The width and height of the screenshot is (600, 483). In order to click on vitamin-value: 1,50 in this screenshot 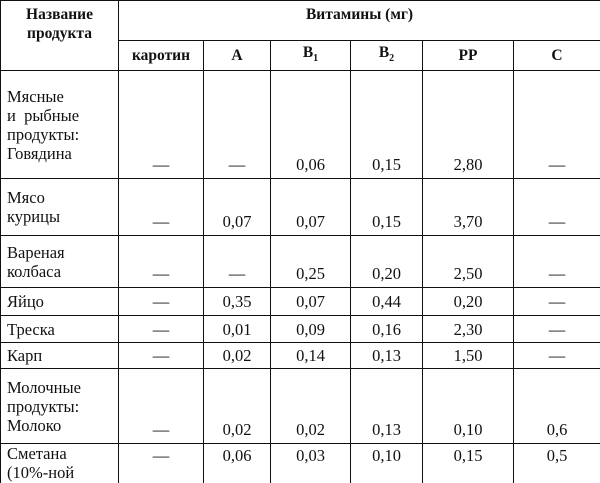, I will do `click(468, 355)`.